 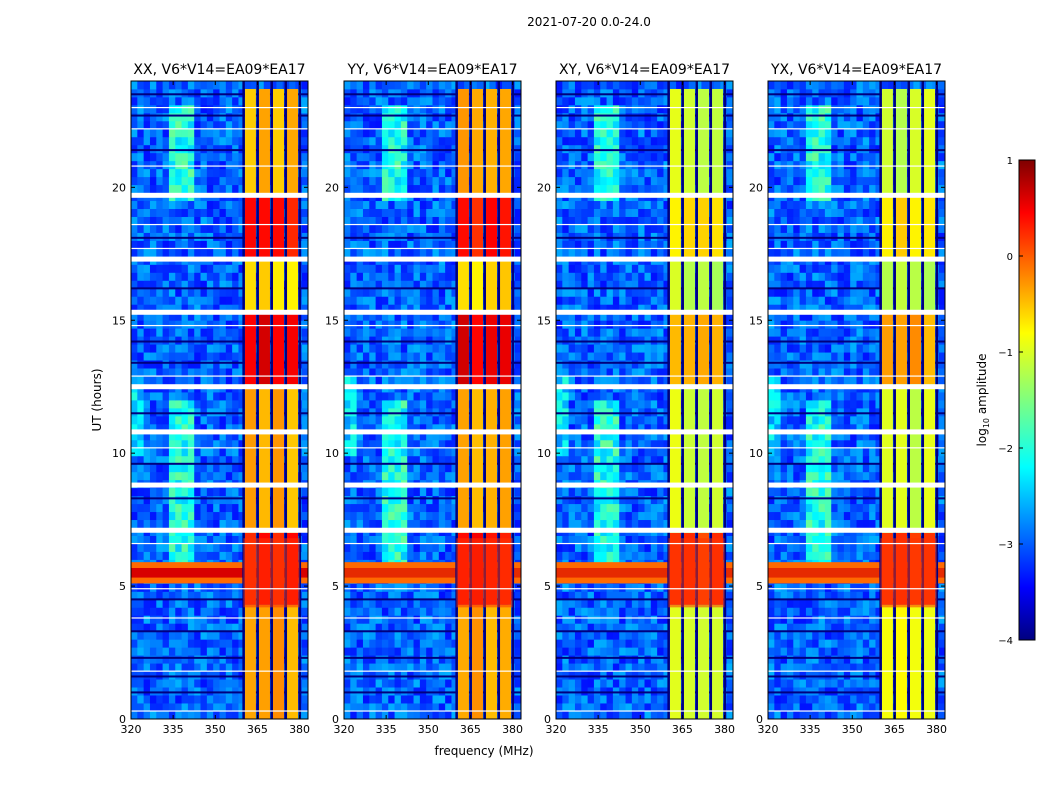 What do you see at coordinates (477, 286) in the screenshot?
I see `rfi-segment` at bounding box center [477, 286].